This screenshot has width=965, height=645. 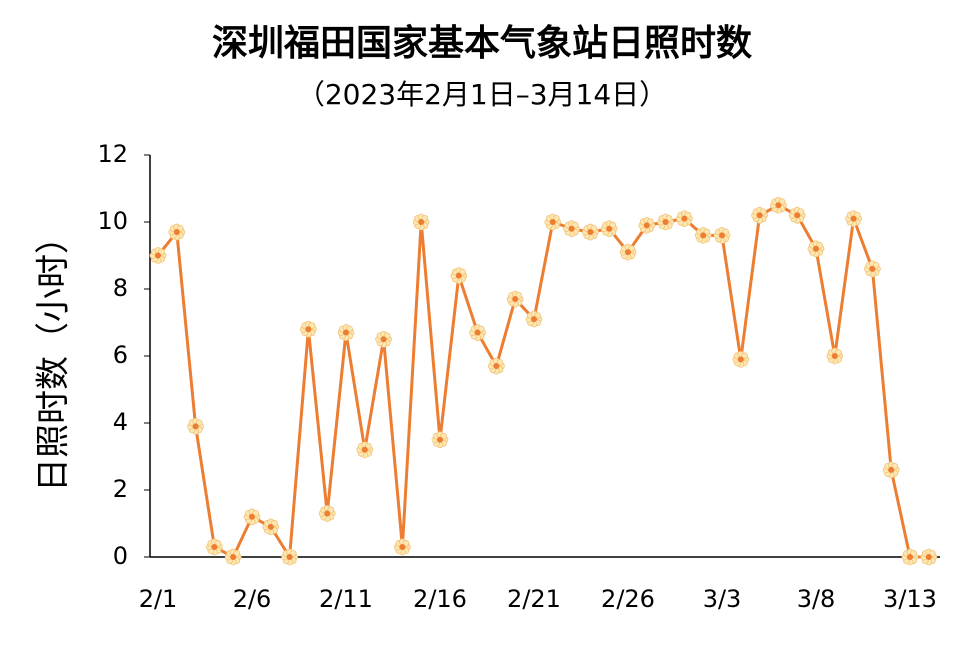 What do you see at coordinates (252, 599) in the screenshot?
I see `x-tick-label: 2/6` at bounding box center [252, 599].